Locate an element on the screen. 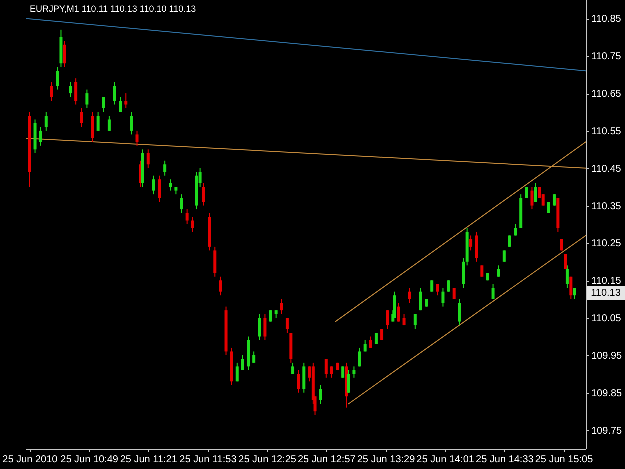 The image size is (625, 469). y-tick-label: 110.55 is located at coordinates (607, 132).